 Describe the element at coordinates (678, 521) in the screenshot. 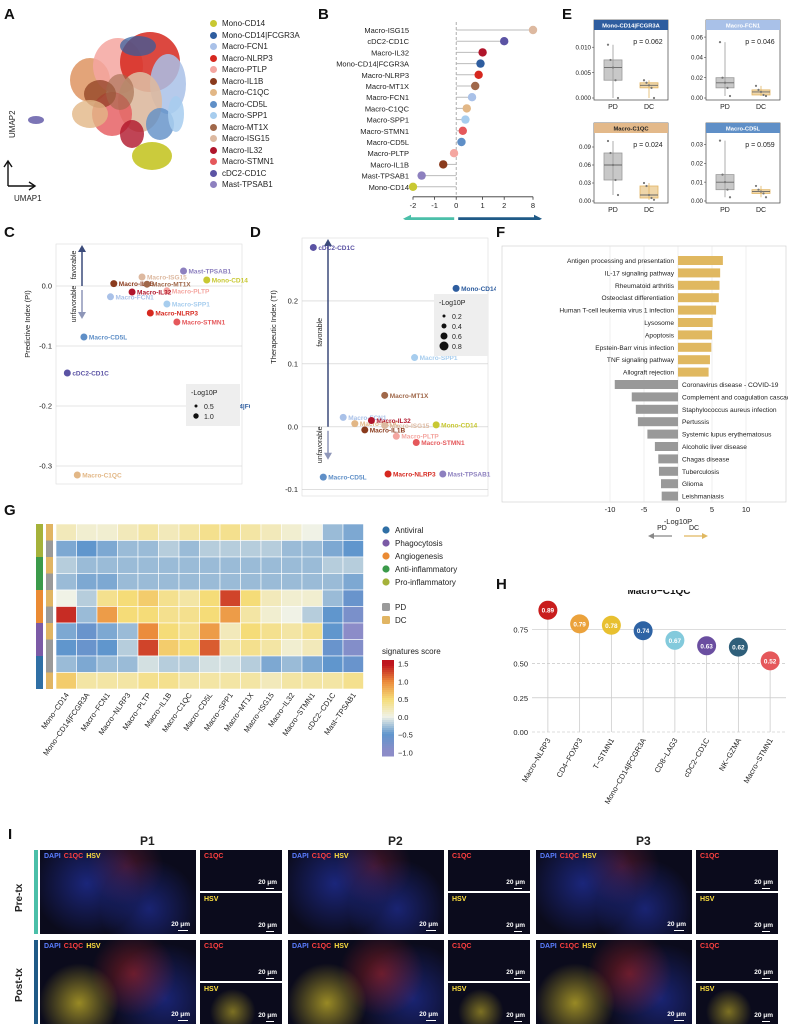

I see `x-axis-label: -Log10P` at that location.